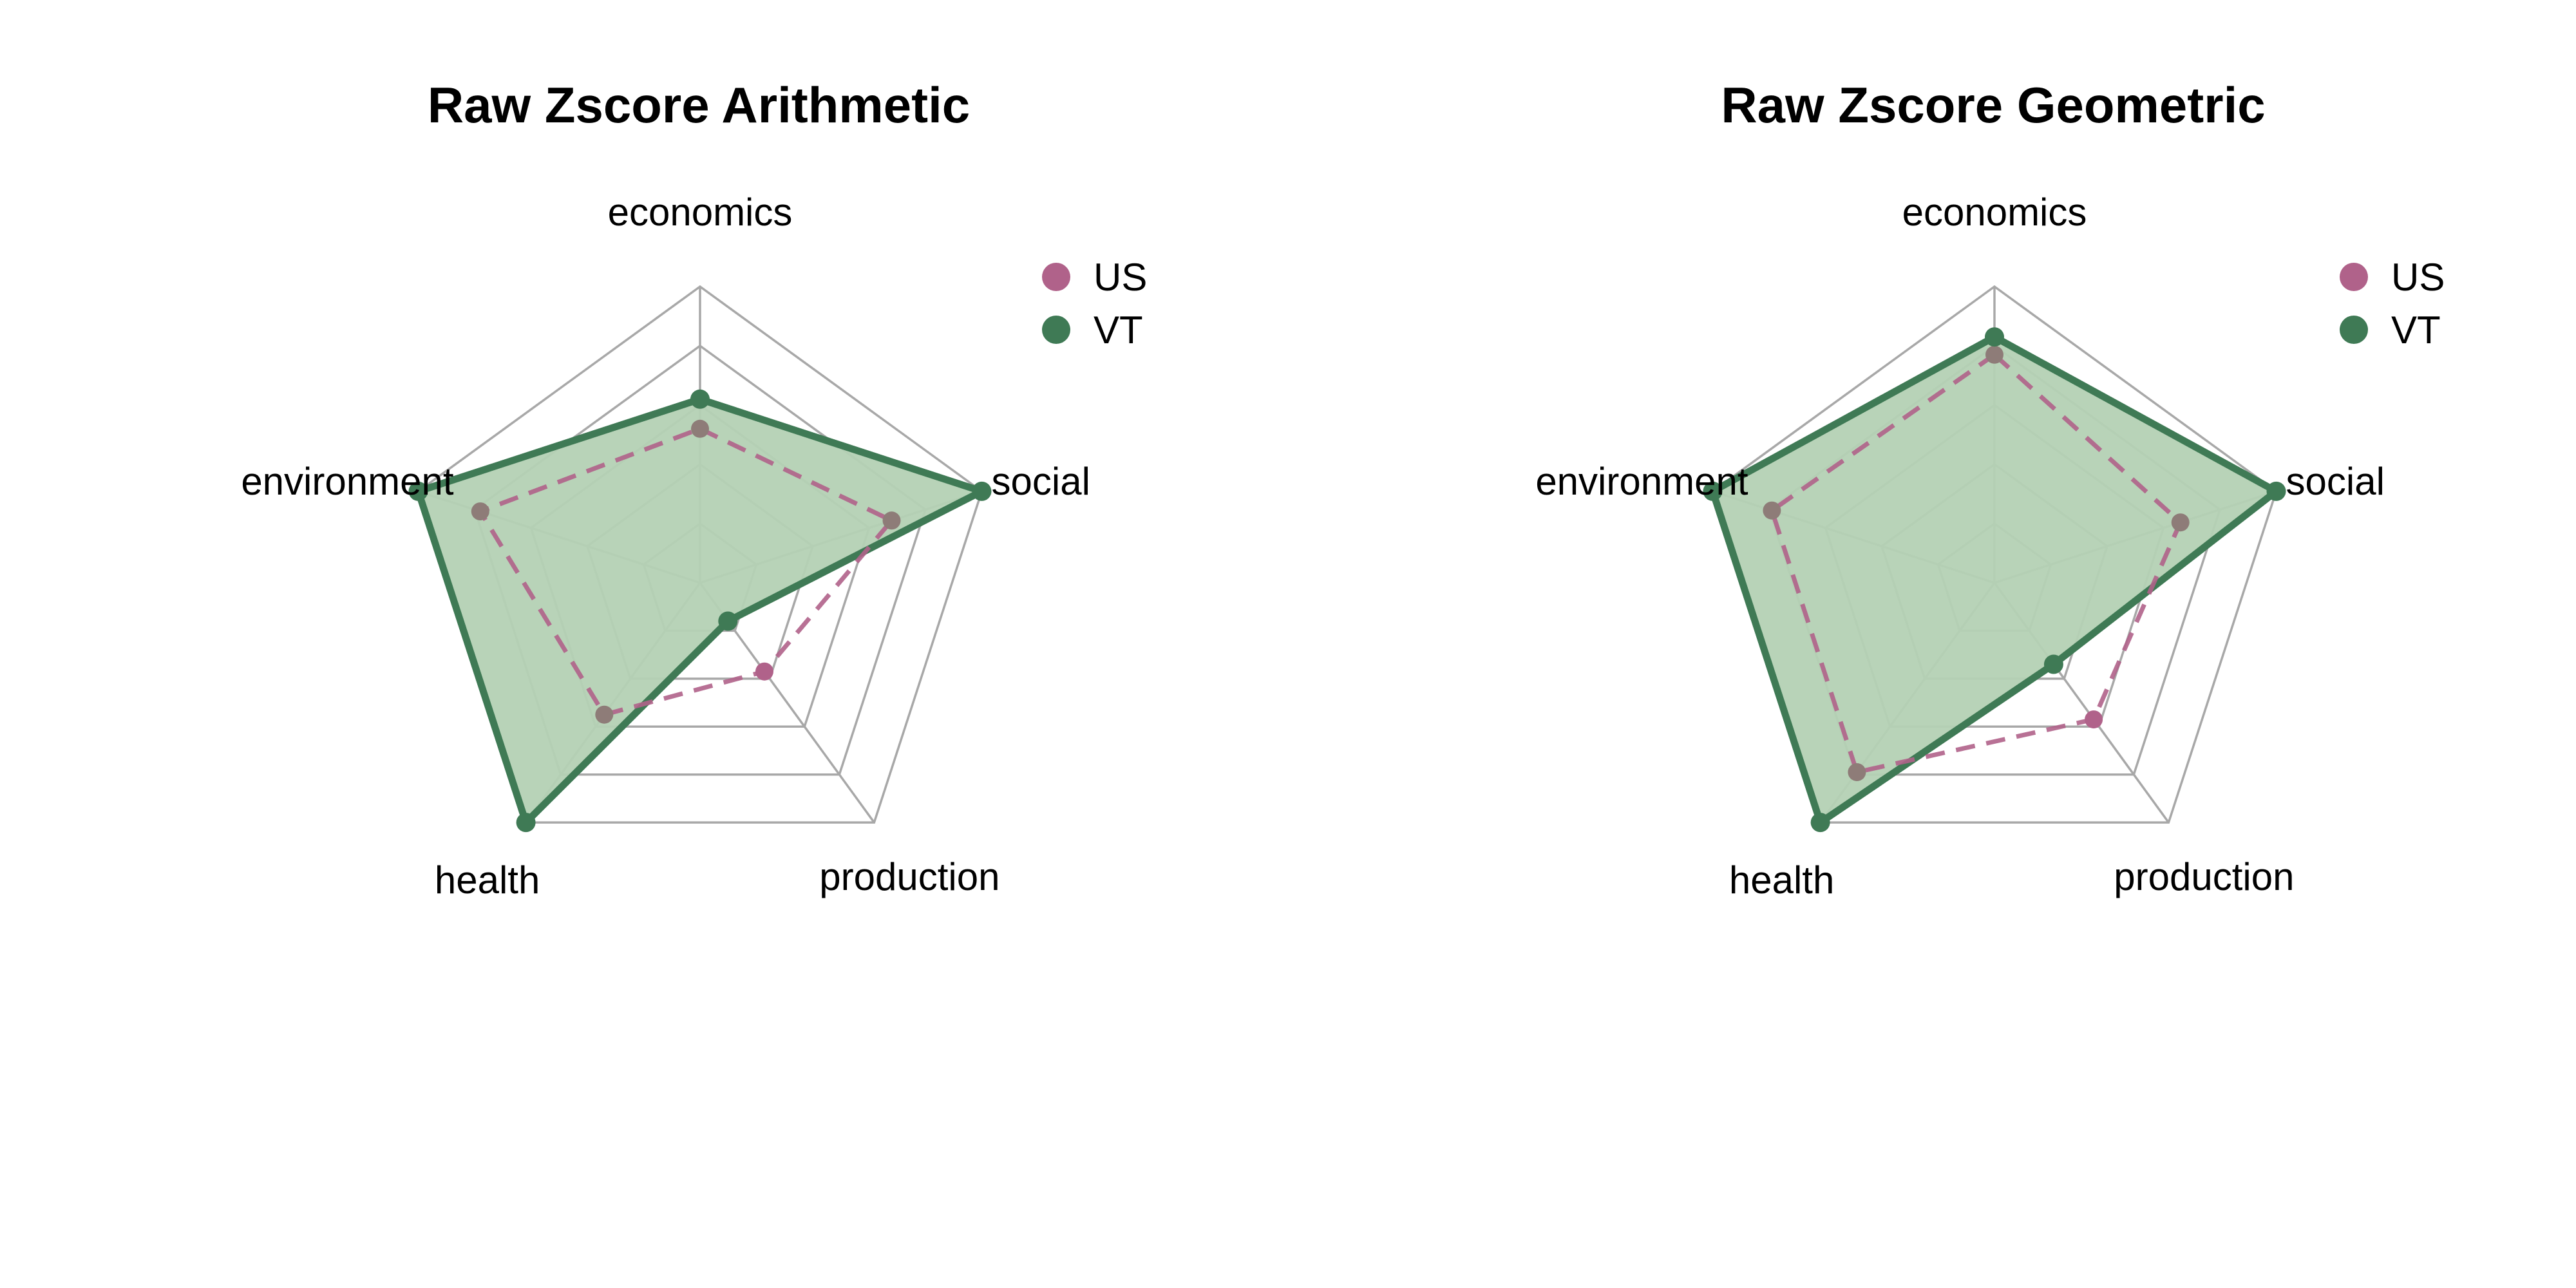 This screenshot has width=2576, height=1288. Describe the element at coordinates (699, 105) in the screenshot. I see `chart-title: Raw Zscore Arithmetic` at that location.